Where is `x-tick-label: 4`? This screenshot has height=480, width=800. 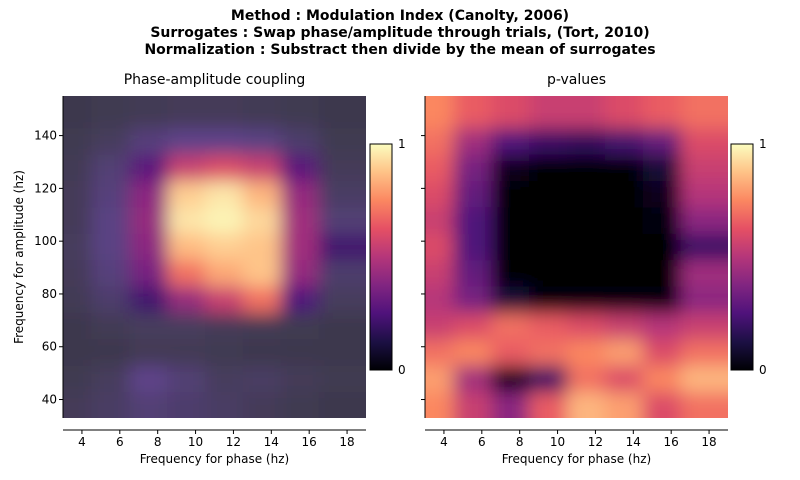
x-tick-label: 4 is located at coordinates (82, 442).